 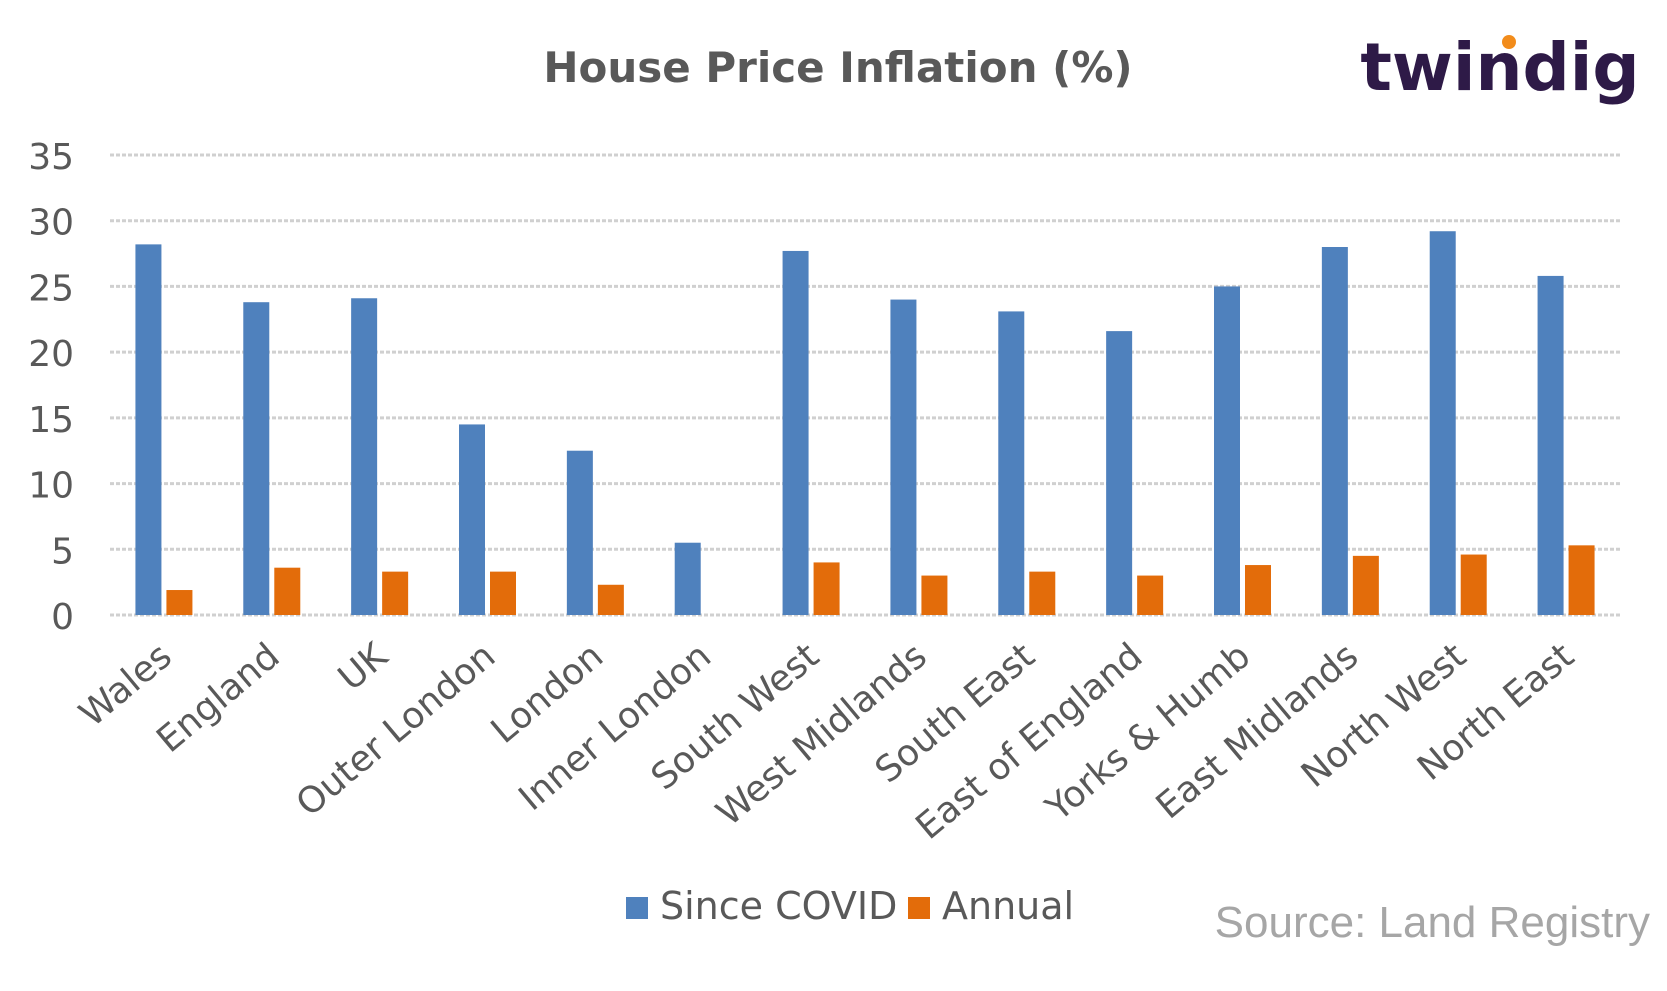 I want to click on chart-title: House Price Inflation (%), so click(x=837, y=67).